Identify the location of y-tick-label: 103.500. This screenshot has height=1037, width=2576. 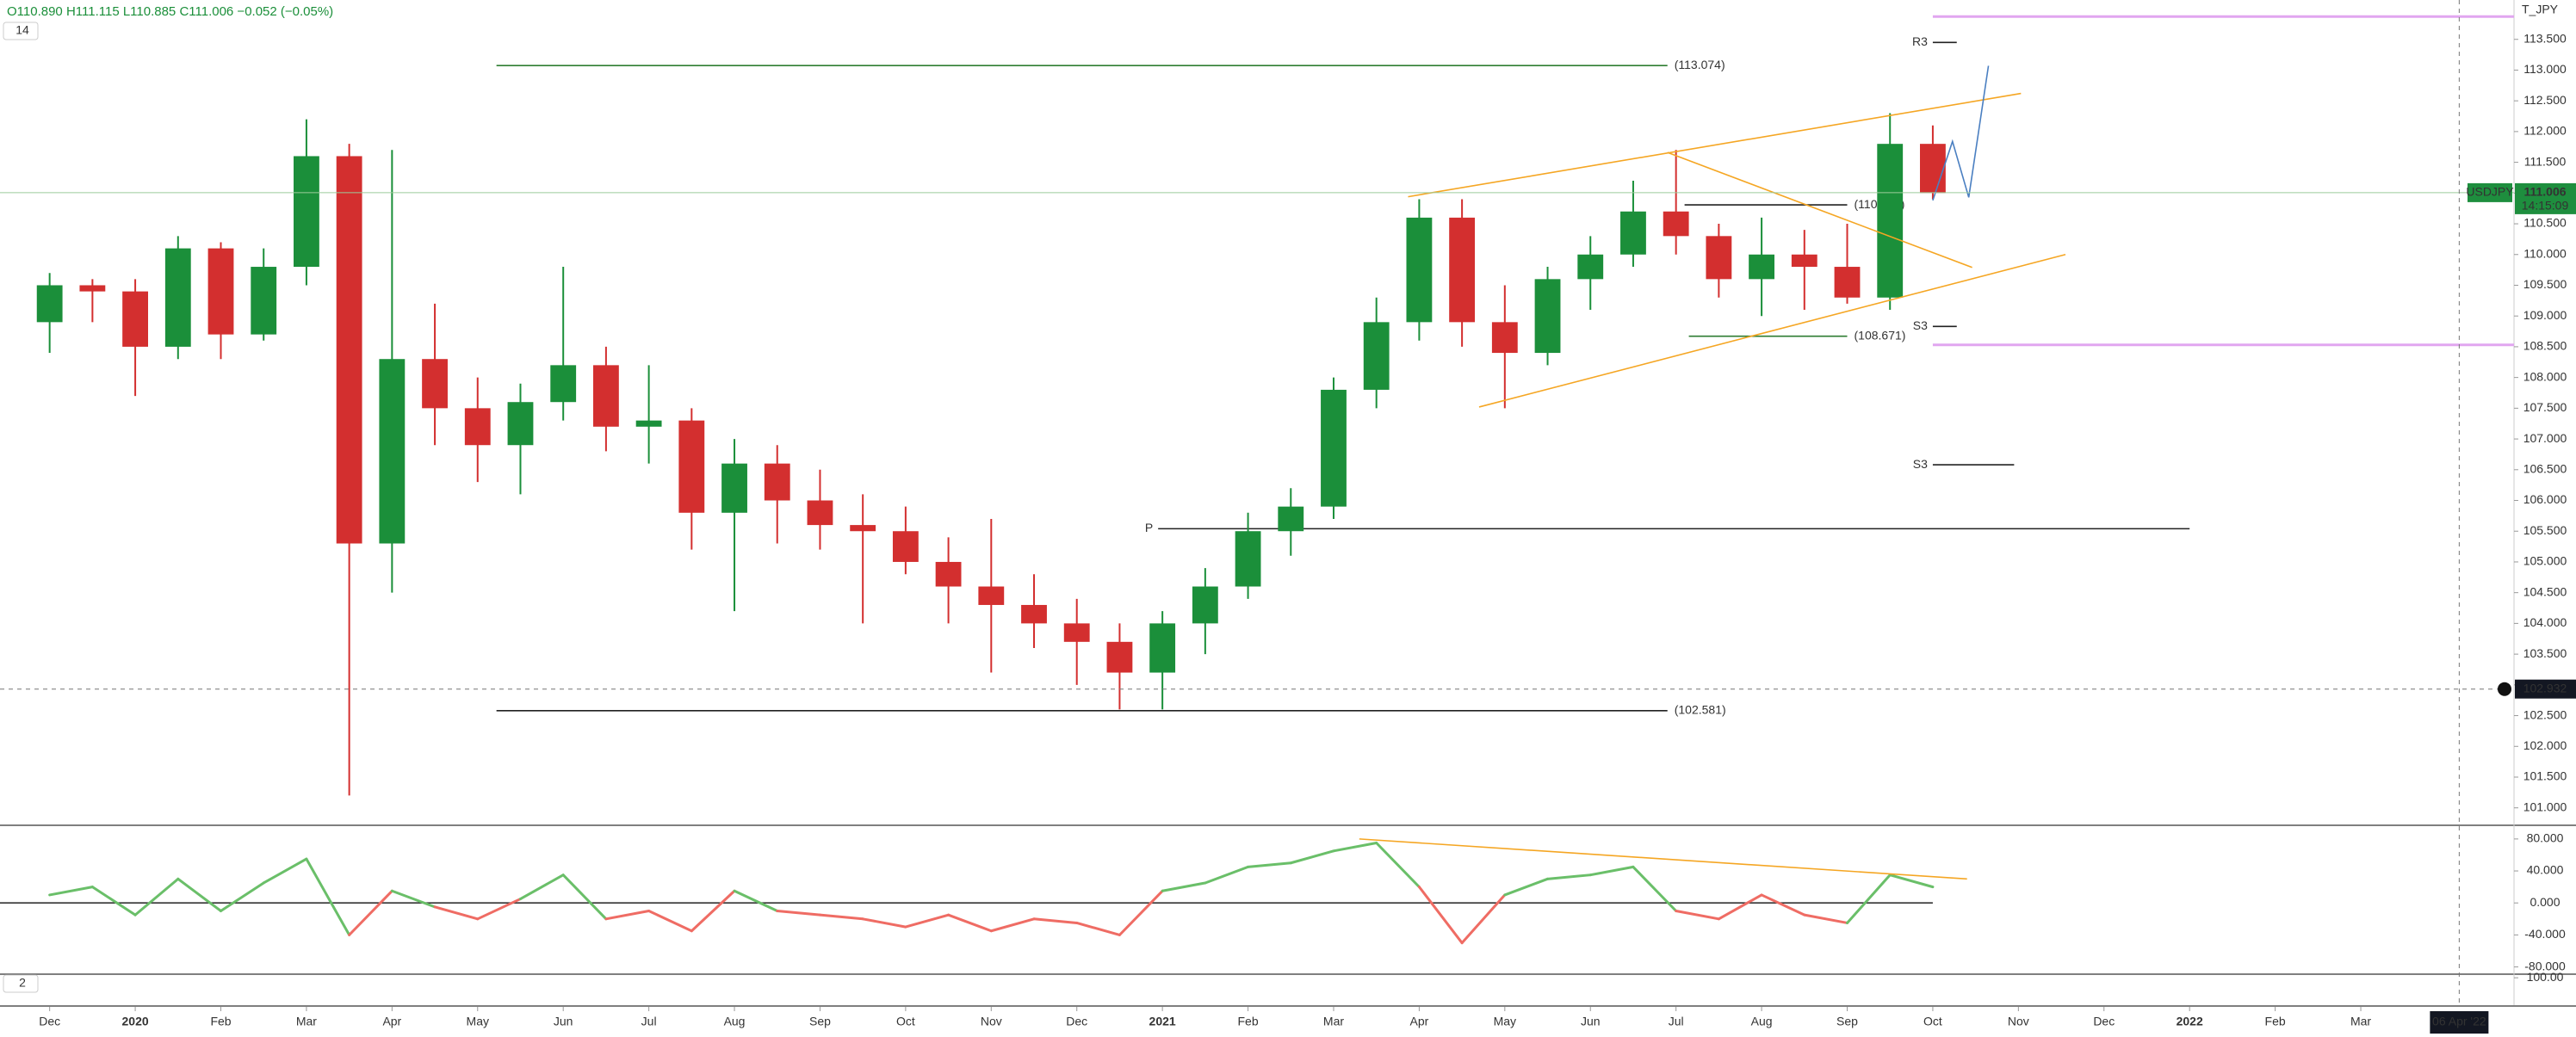
(2545, 653).